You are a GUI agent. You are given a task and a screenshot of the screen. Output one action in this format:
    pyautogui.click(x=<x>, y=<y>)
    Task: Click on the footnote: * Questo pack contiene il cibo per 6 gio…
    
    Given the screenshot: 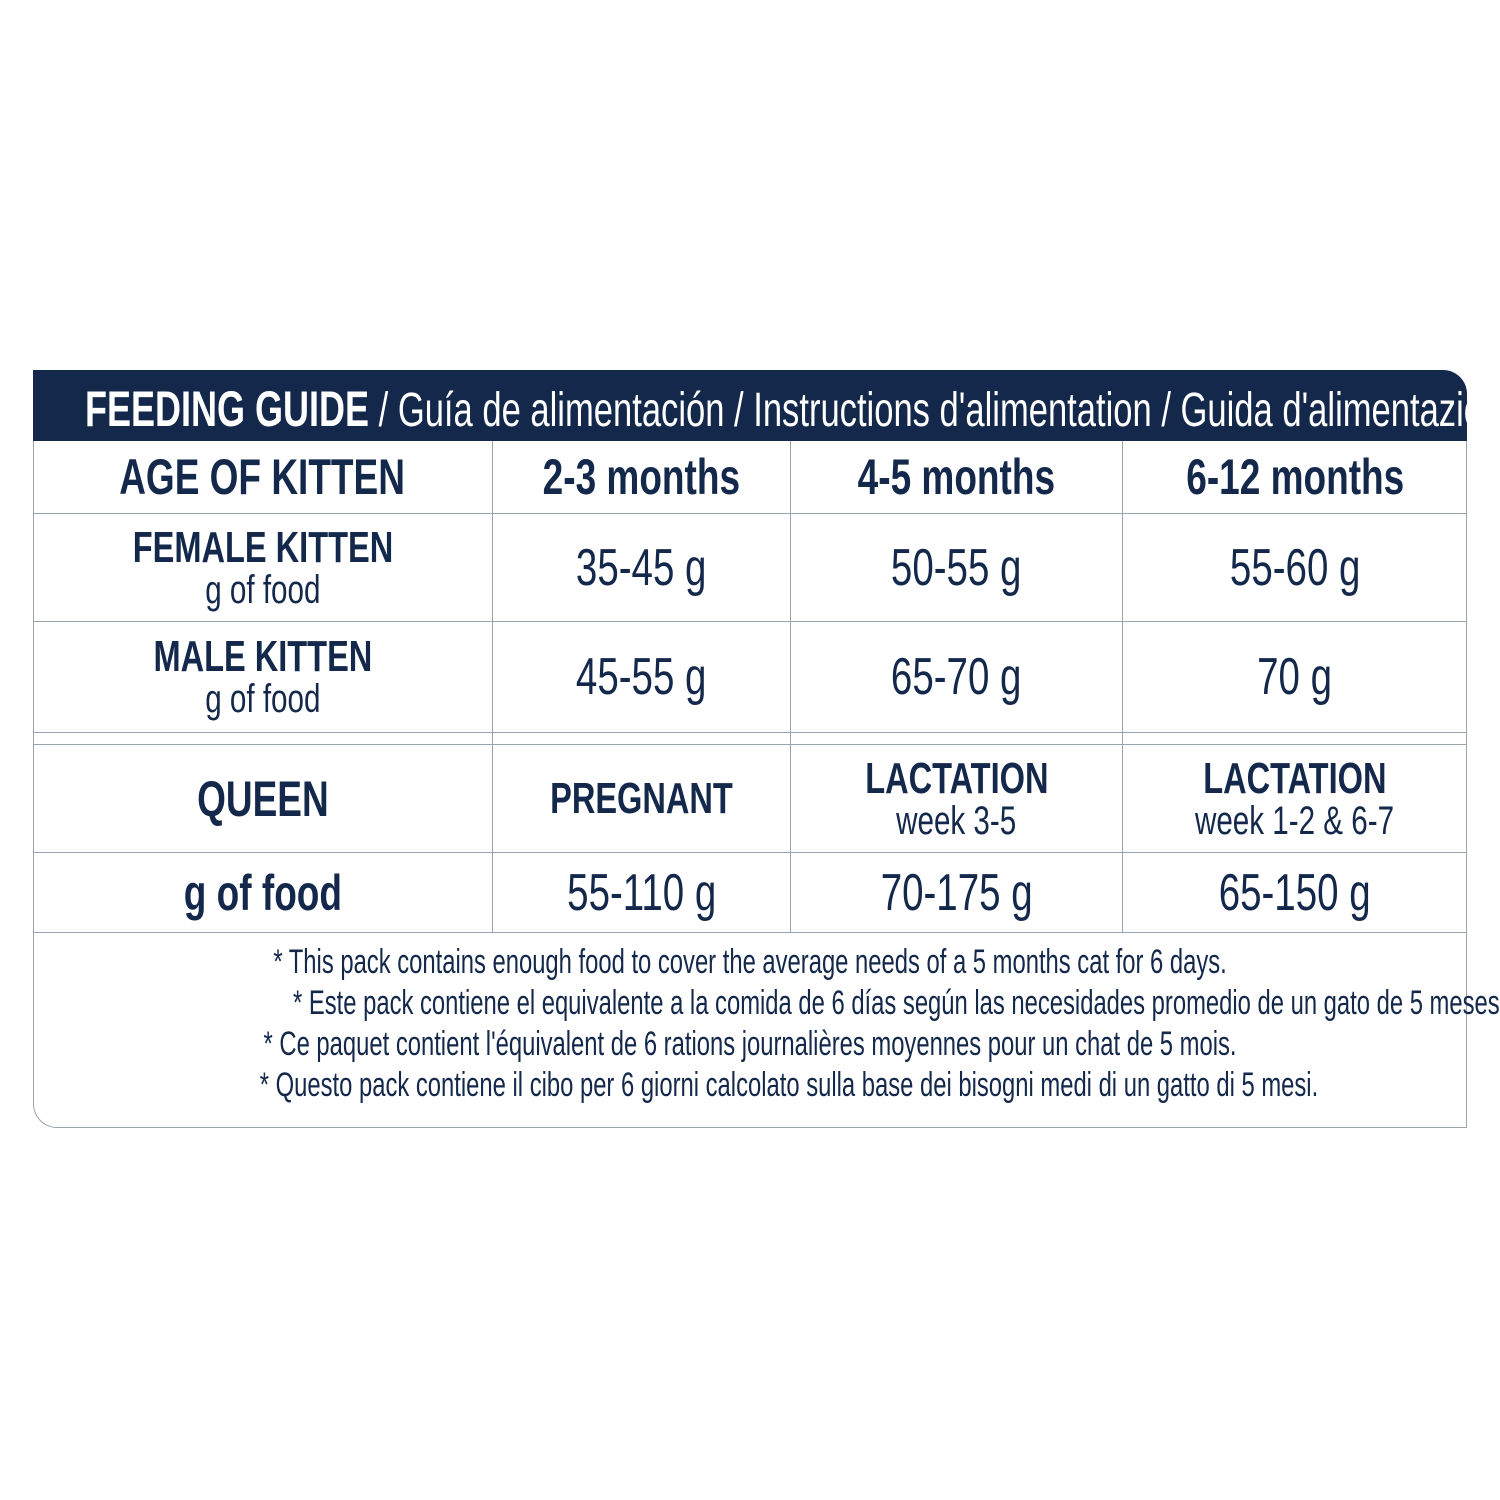 What is the action you would take?
    pyautogui.click(x=789, y=1085)
    